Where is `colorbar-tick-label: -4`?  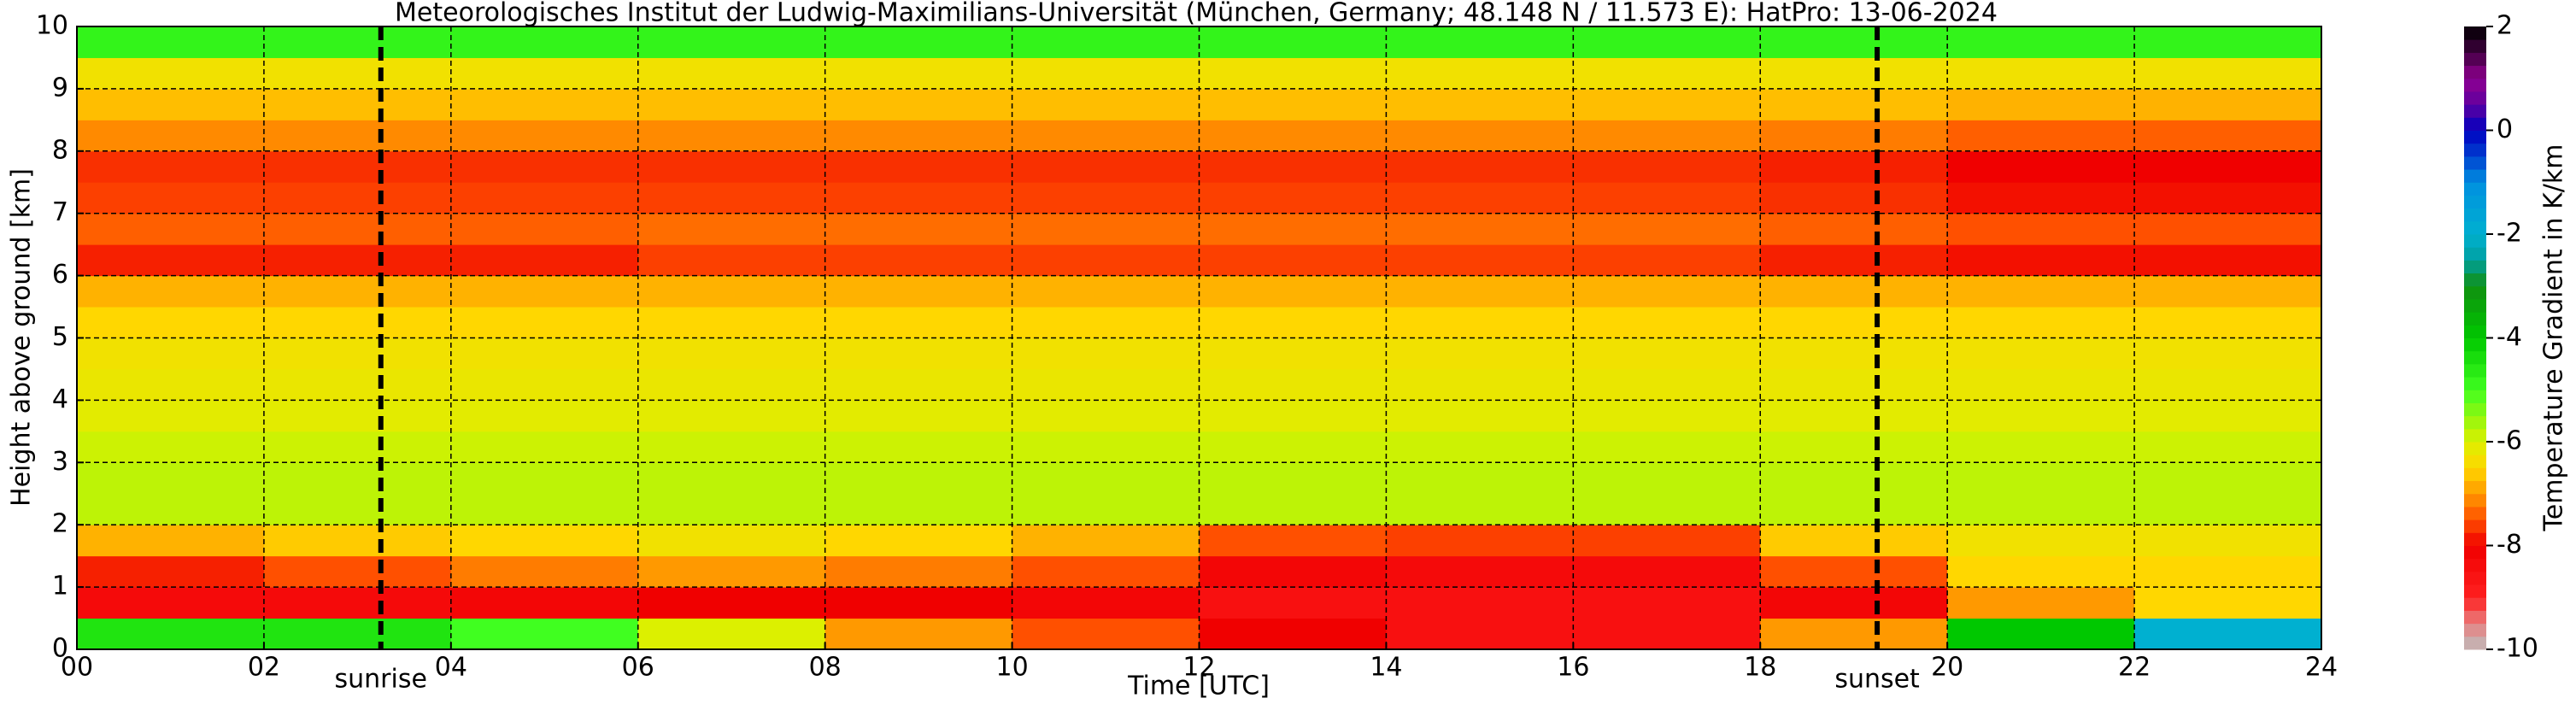 colorbar-tick-label: -4 is located at coordinates (2509, 337).